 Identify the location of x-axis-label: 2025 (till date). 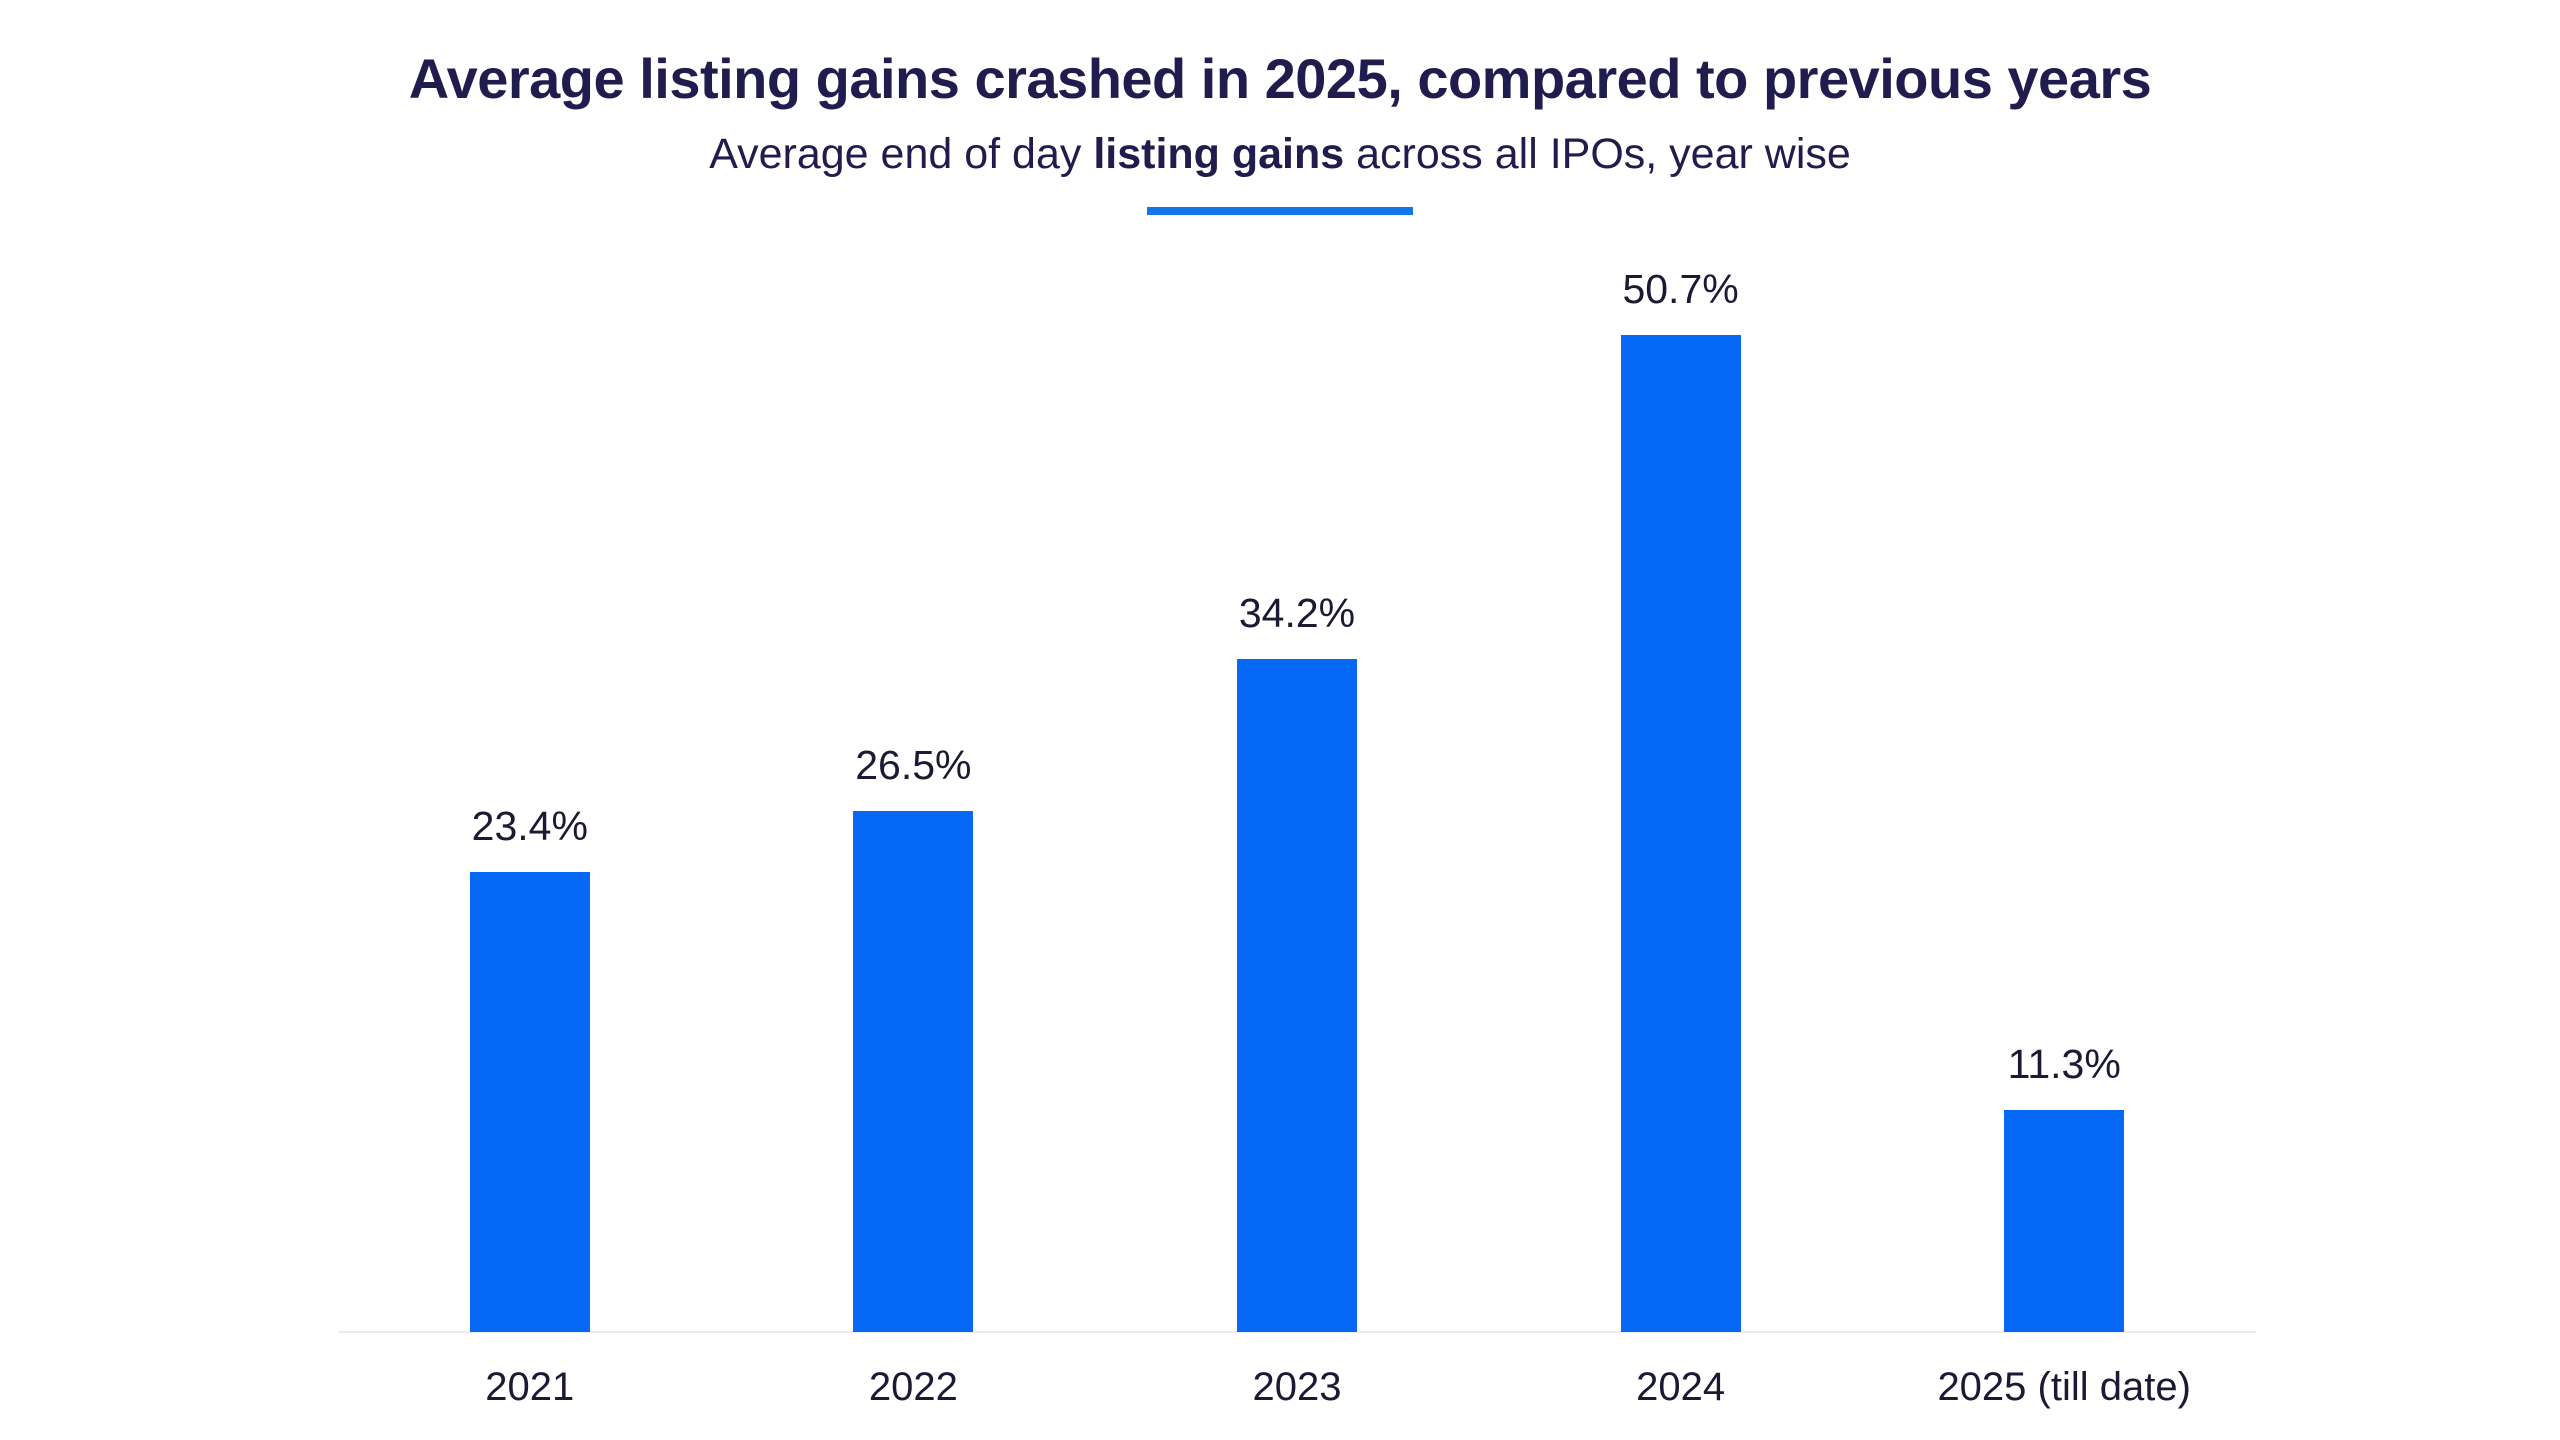
(2064, 1387).